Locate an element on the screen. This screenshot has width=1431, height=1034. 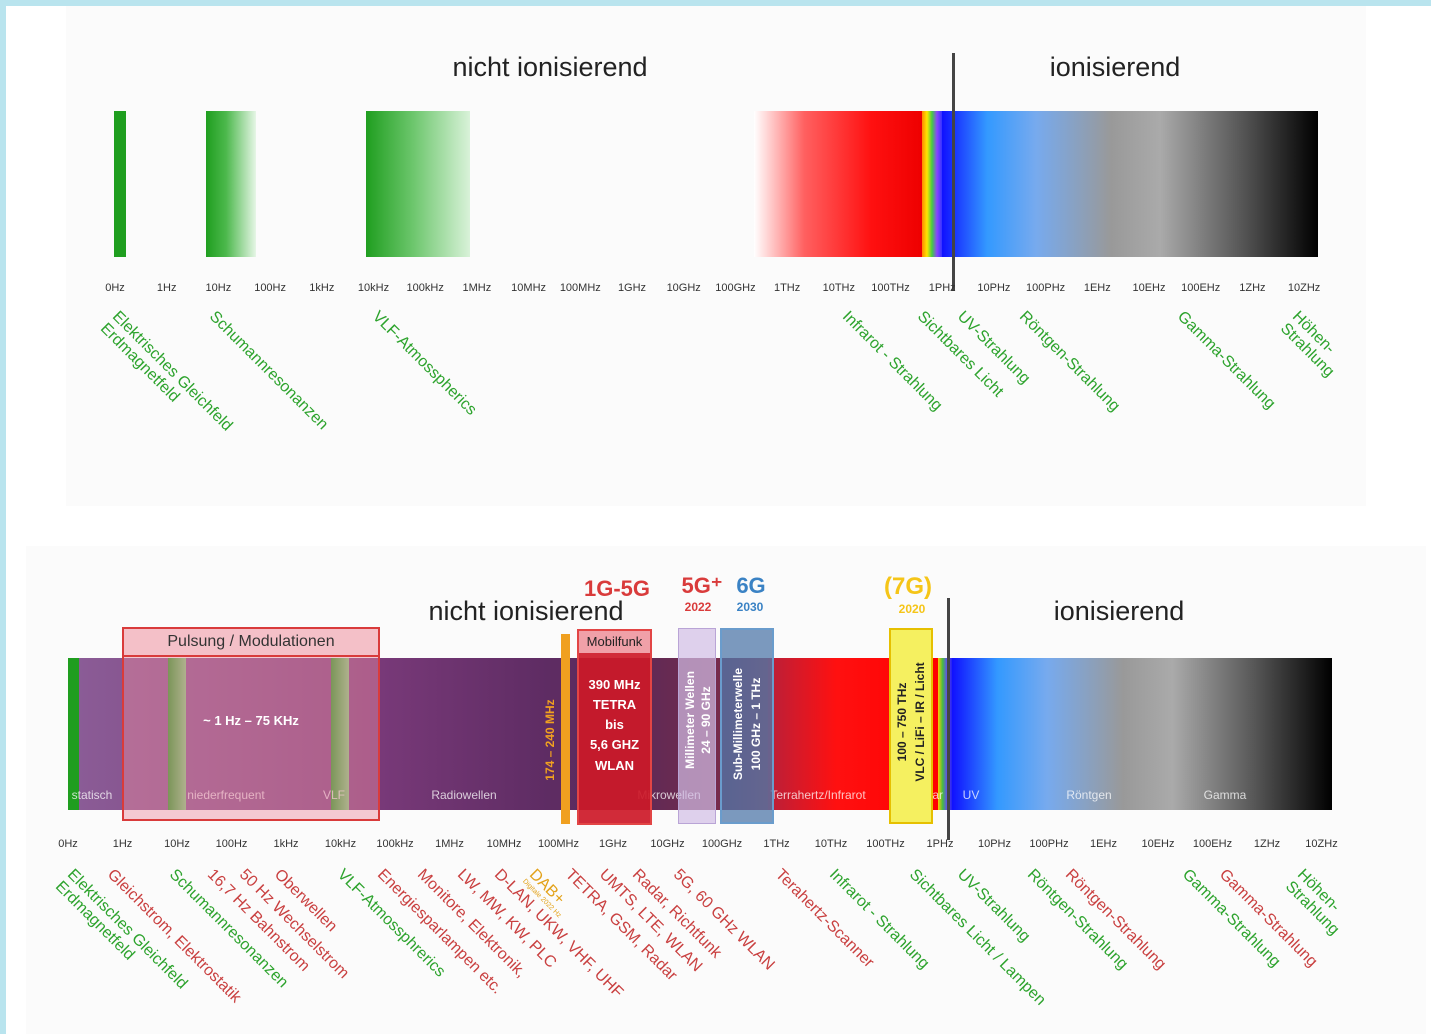
pulsung-range: ~ 1 Hz – 75 KHz is located at coordinates (251, 720).